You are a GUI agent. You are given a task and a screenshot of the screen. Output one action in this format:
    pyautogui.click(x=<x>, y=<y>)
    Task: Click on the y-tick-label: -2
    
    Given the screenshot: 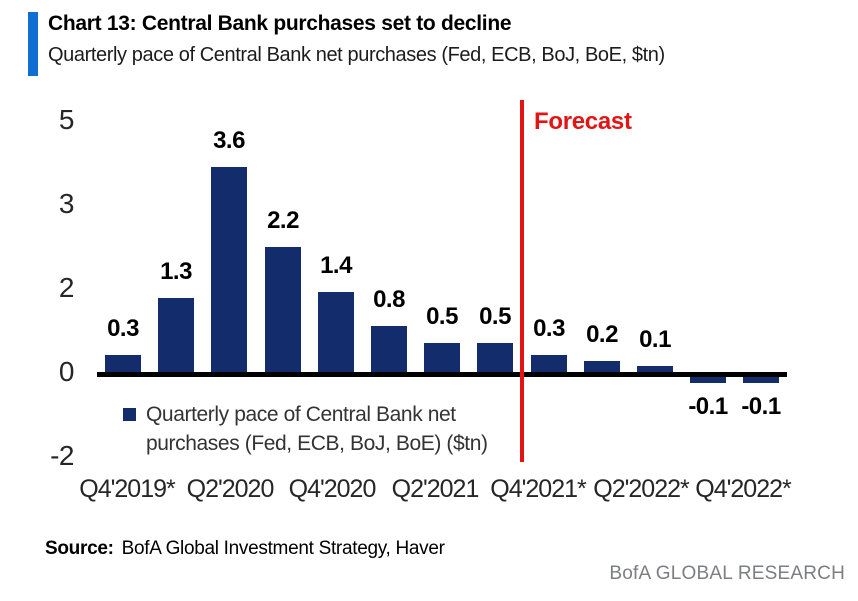 What is the action you would take?
    pyautogui.click(x=62, y=455)
    